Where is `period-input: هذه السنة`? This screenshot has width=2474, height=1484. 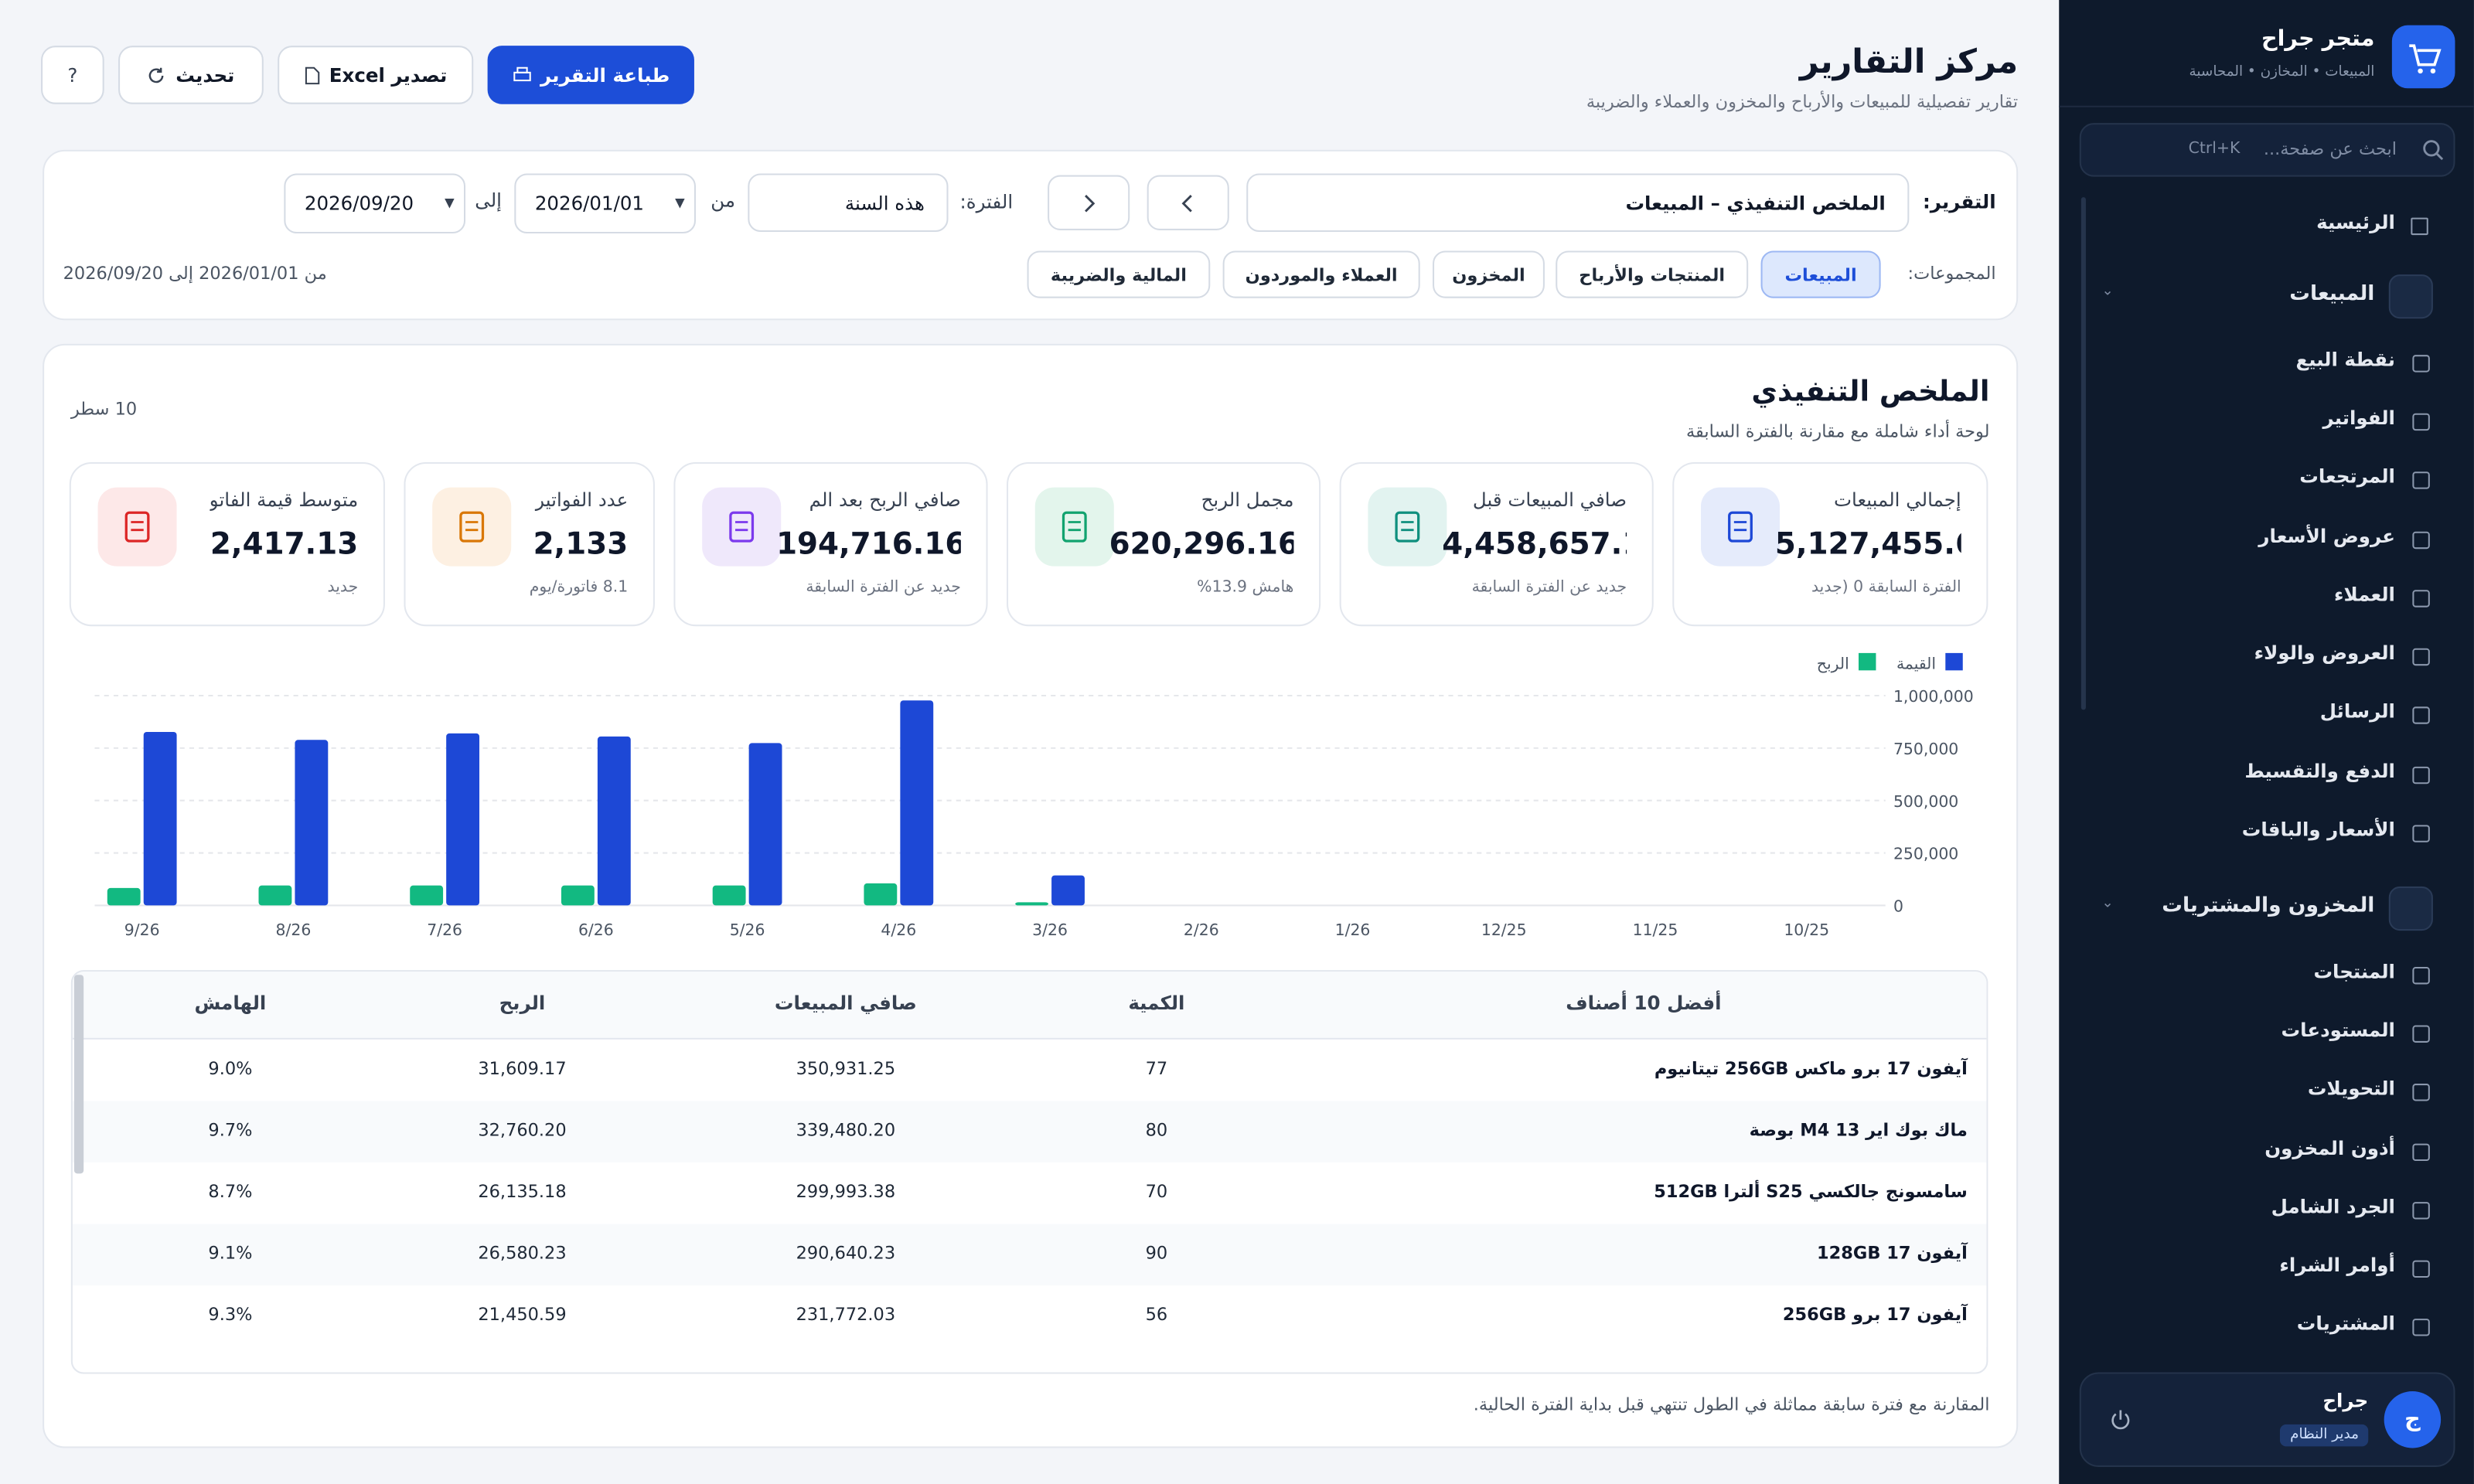
period-input: هذه السنة is located at coordinates (848, 202).